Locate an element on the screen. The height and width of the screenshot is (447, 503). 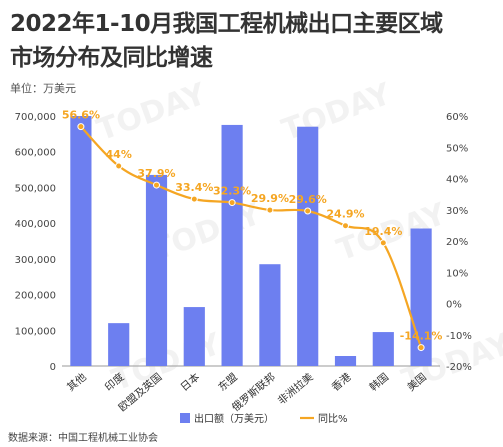
y-right-tick-label: 60% is located at coordinates (457, 117).